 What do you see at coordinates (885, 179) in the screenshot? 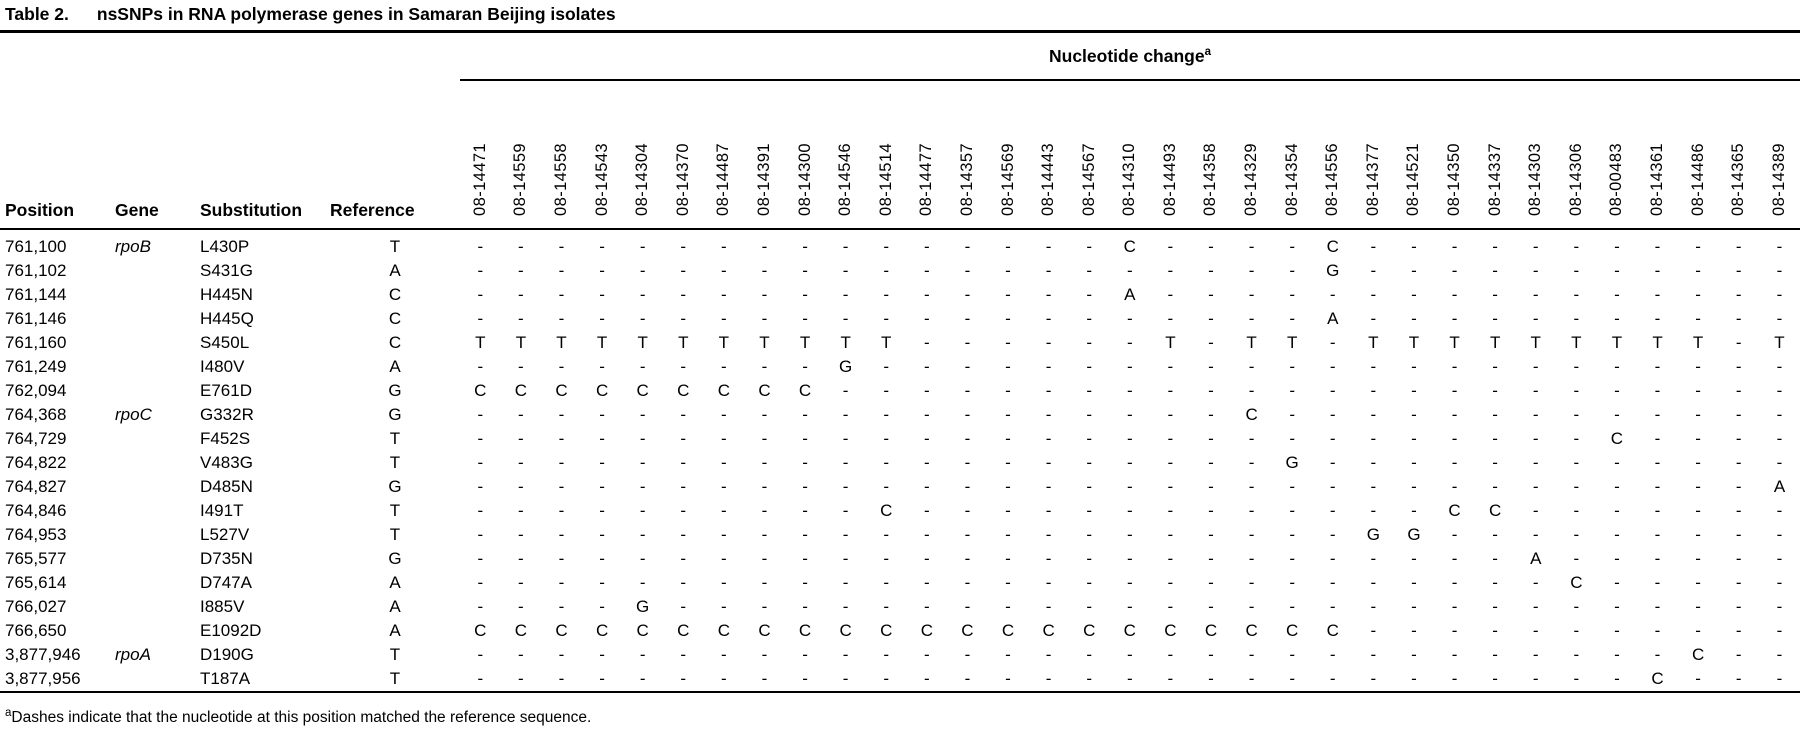
I see `isolate-id-label: 08-14514` at bounding box center [885, 179].